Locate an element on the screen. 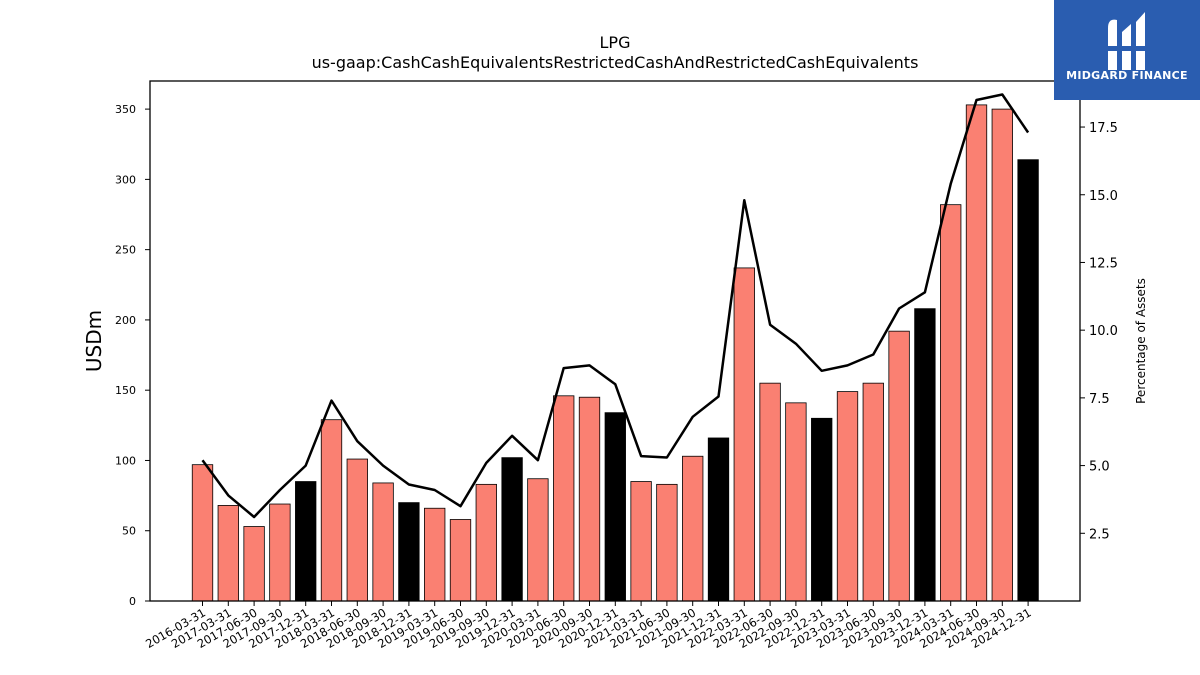 The image size is (1200, 675). y2-axis-label: Percentage of Assets is located at coordinates (1141, 341).